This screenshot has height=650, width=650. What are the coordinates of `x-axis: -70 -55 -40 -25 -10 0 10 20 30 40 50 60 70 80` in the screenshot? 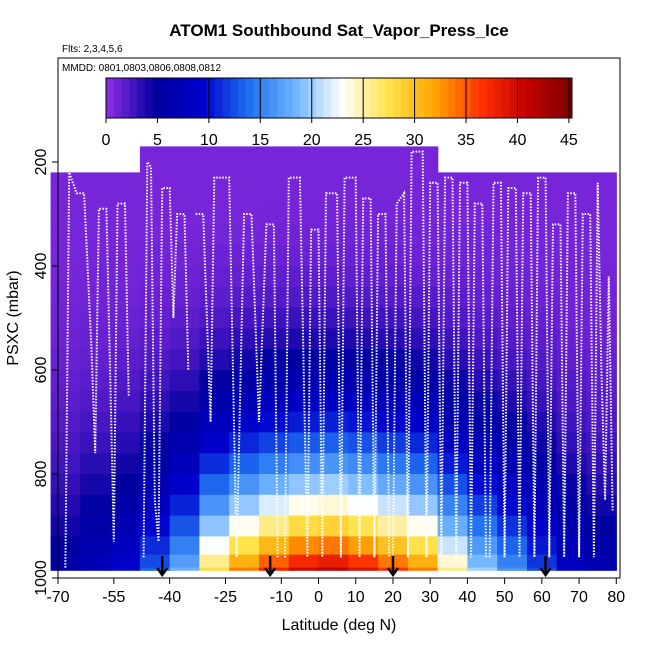 It's located at (335, 592).